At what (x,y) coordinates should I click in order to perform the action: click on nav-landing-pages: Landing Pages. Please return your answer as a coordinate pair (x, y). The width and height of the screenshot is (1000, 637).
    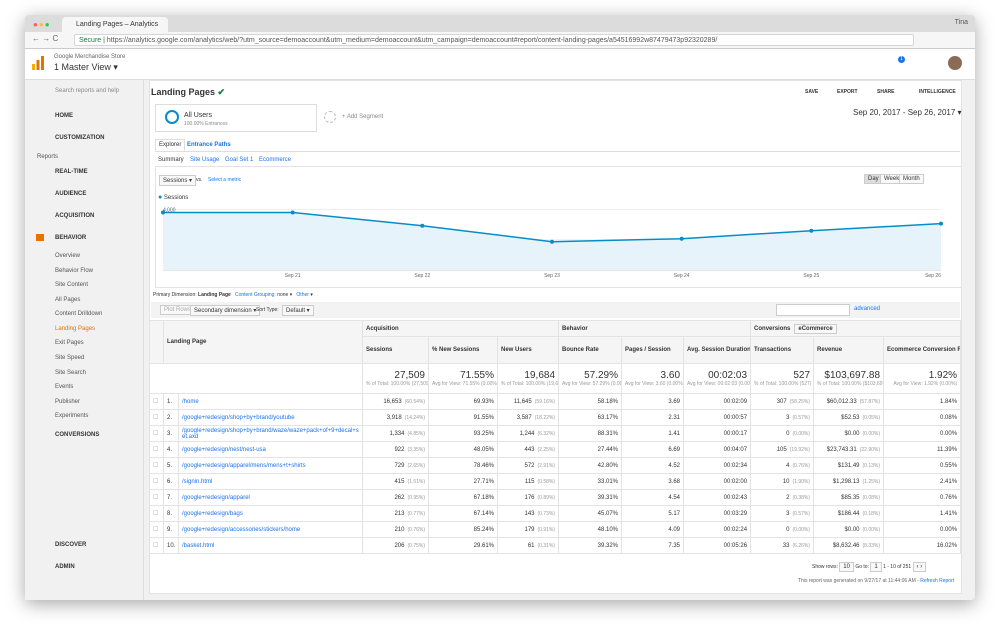
    Looking at the image, I should click on (75, 329).